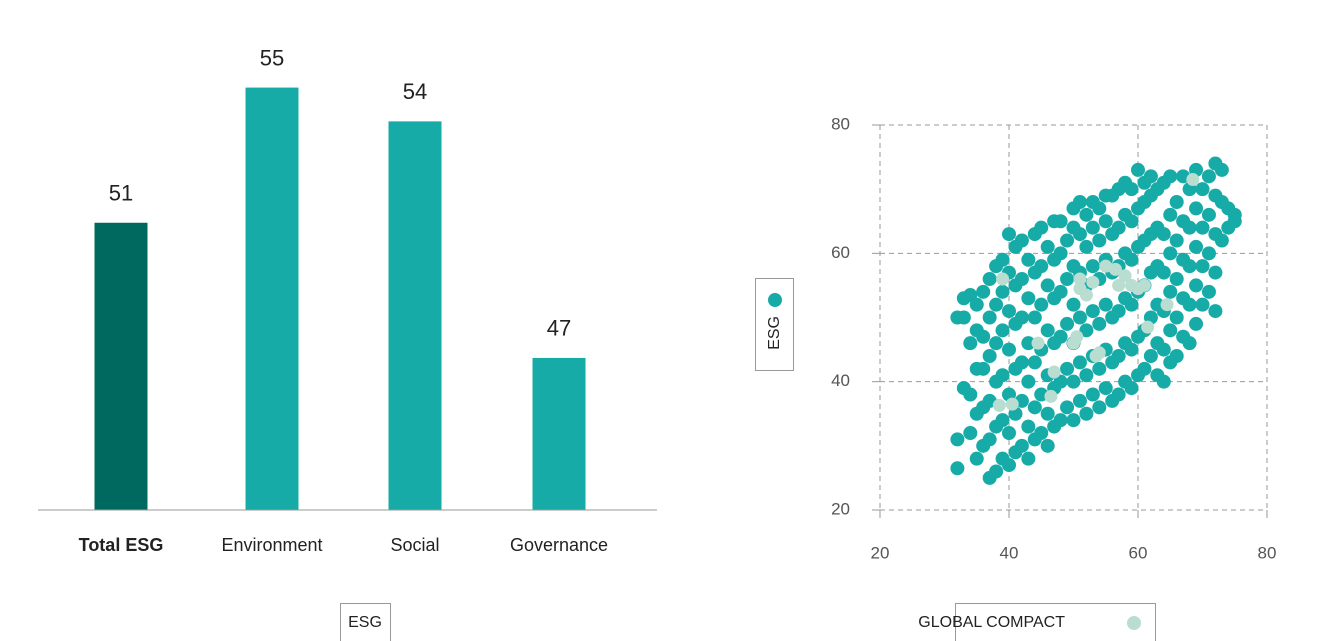  Describe the element at coordinates (840, 380) in the screenshot. I see `y-tick-label: 40` at that location.